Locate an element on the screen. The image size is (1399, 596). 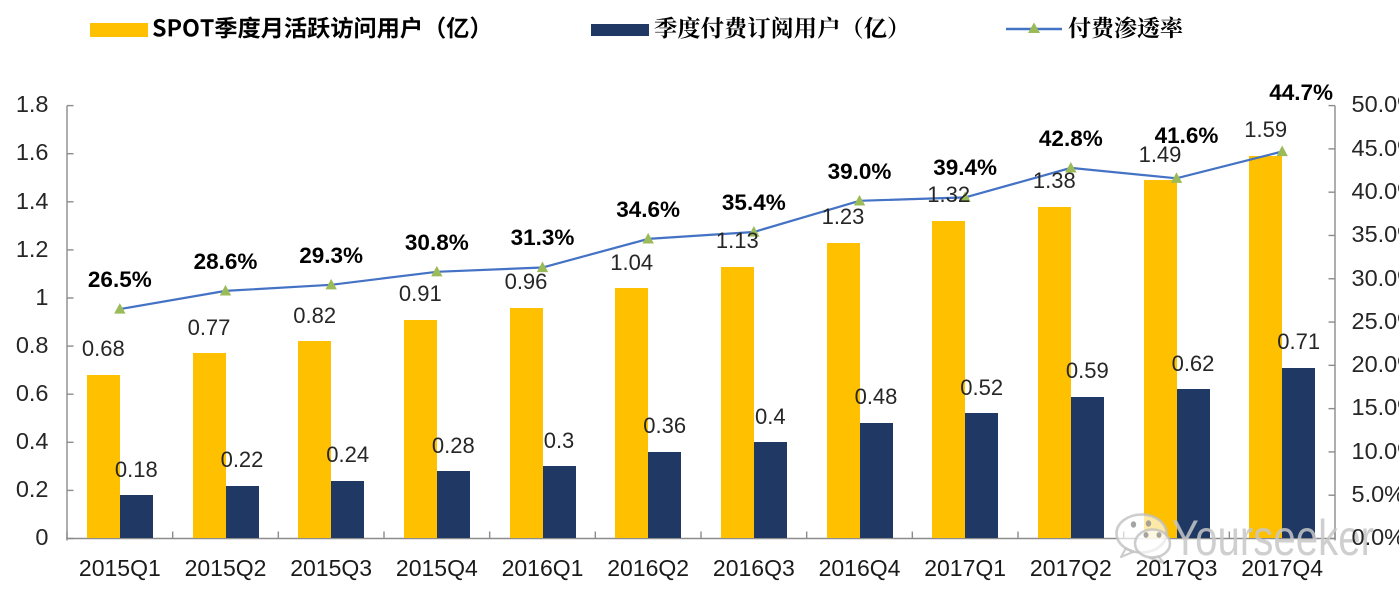
legend-swatch-penetration is located at coordinates (1034, 27).